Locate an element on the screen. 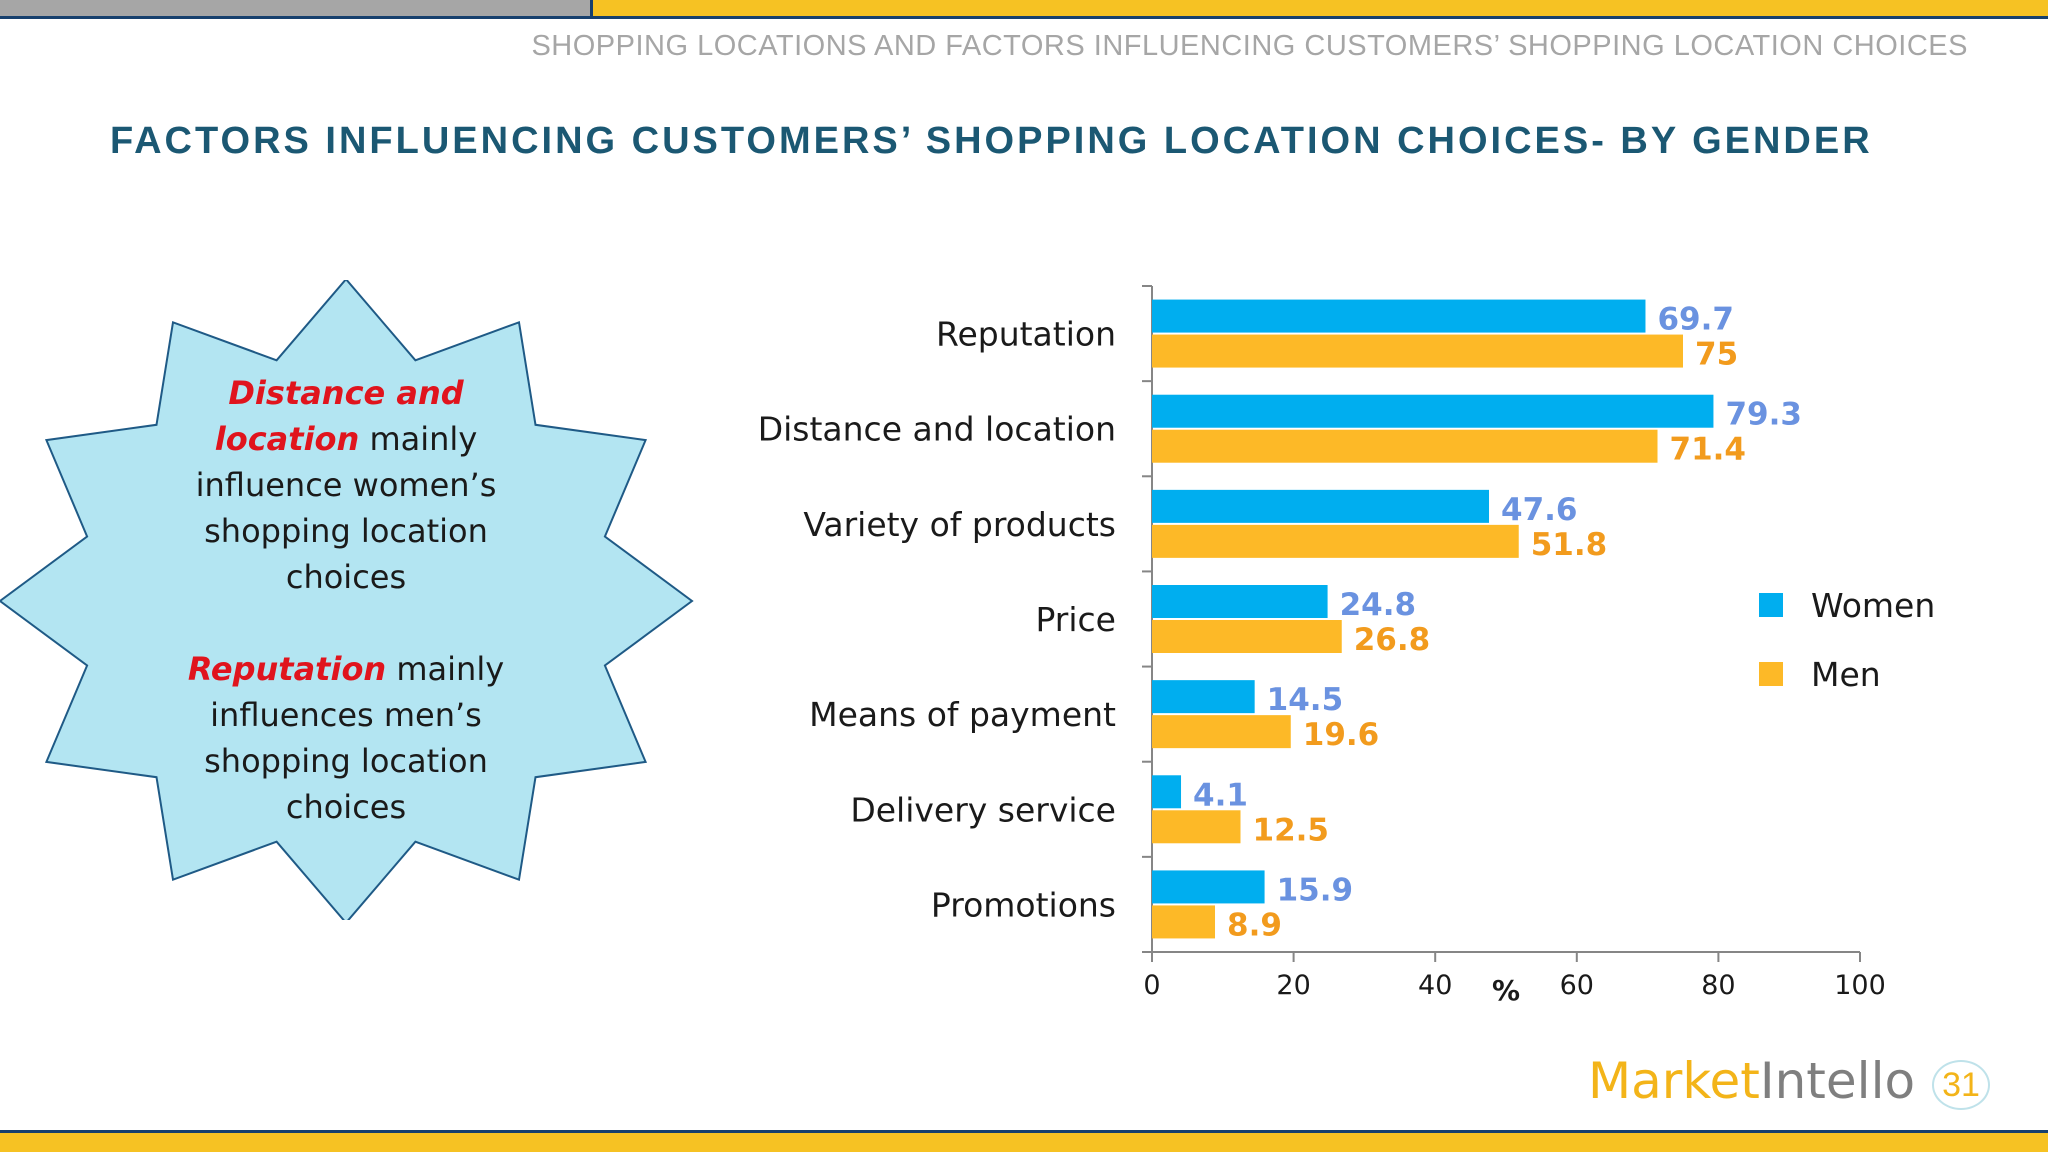 The width and height of the screenshot is (2048, 1152). logo-market-text: Market is located at coordinates (1674, 1081).